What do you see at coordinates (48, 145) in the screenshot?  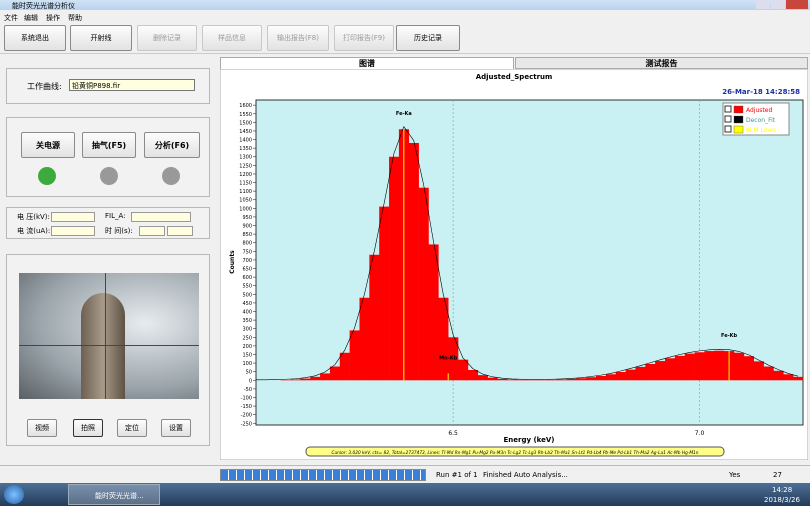 I see `control-button: 关电源` at bounding box center [48, 145].